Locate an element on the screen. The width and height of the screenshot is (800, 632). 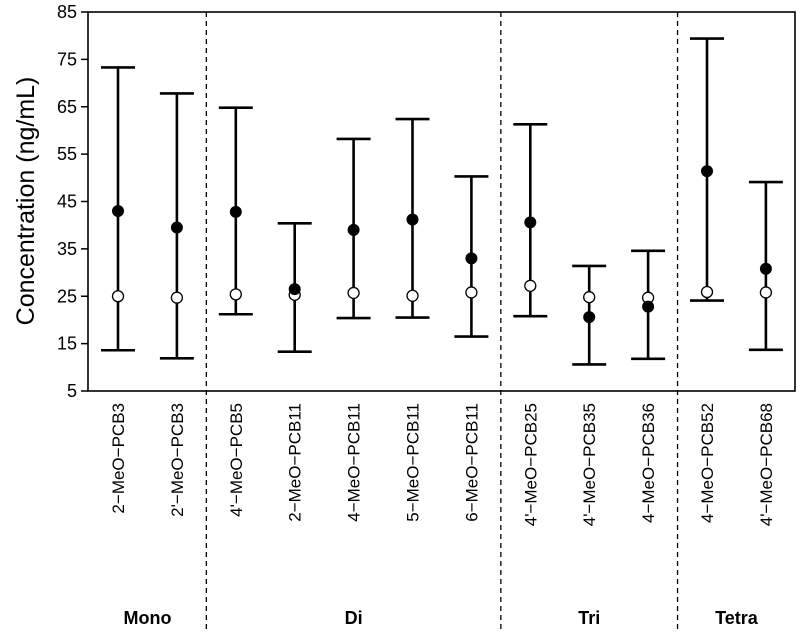
category-label-7: 6−MeO−PCB11 is located at coordinates (471, 462).